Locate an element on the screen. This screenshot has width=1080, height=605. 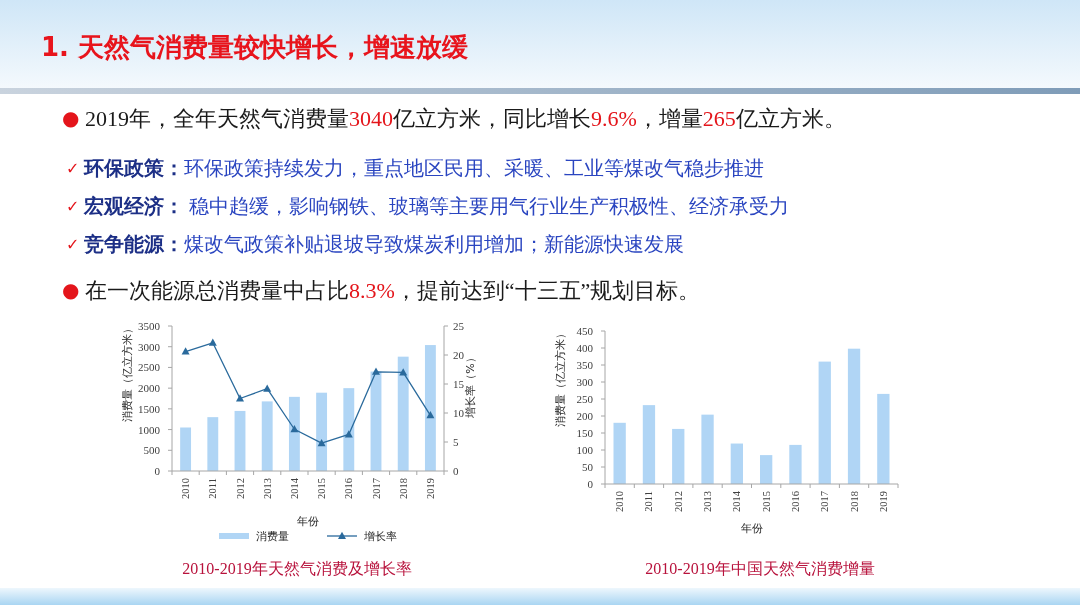
y-tick-label: 2000 is located at coordinates (149, 388).